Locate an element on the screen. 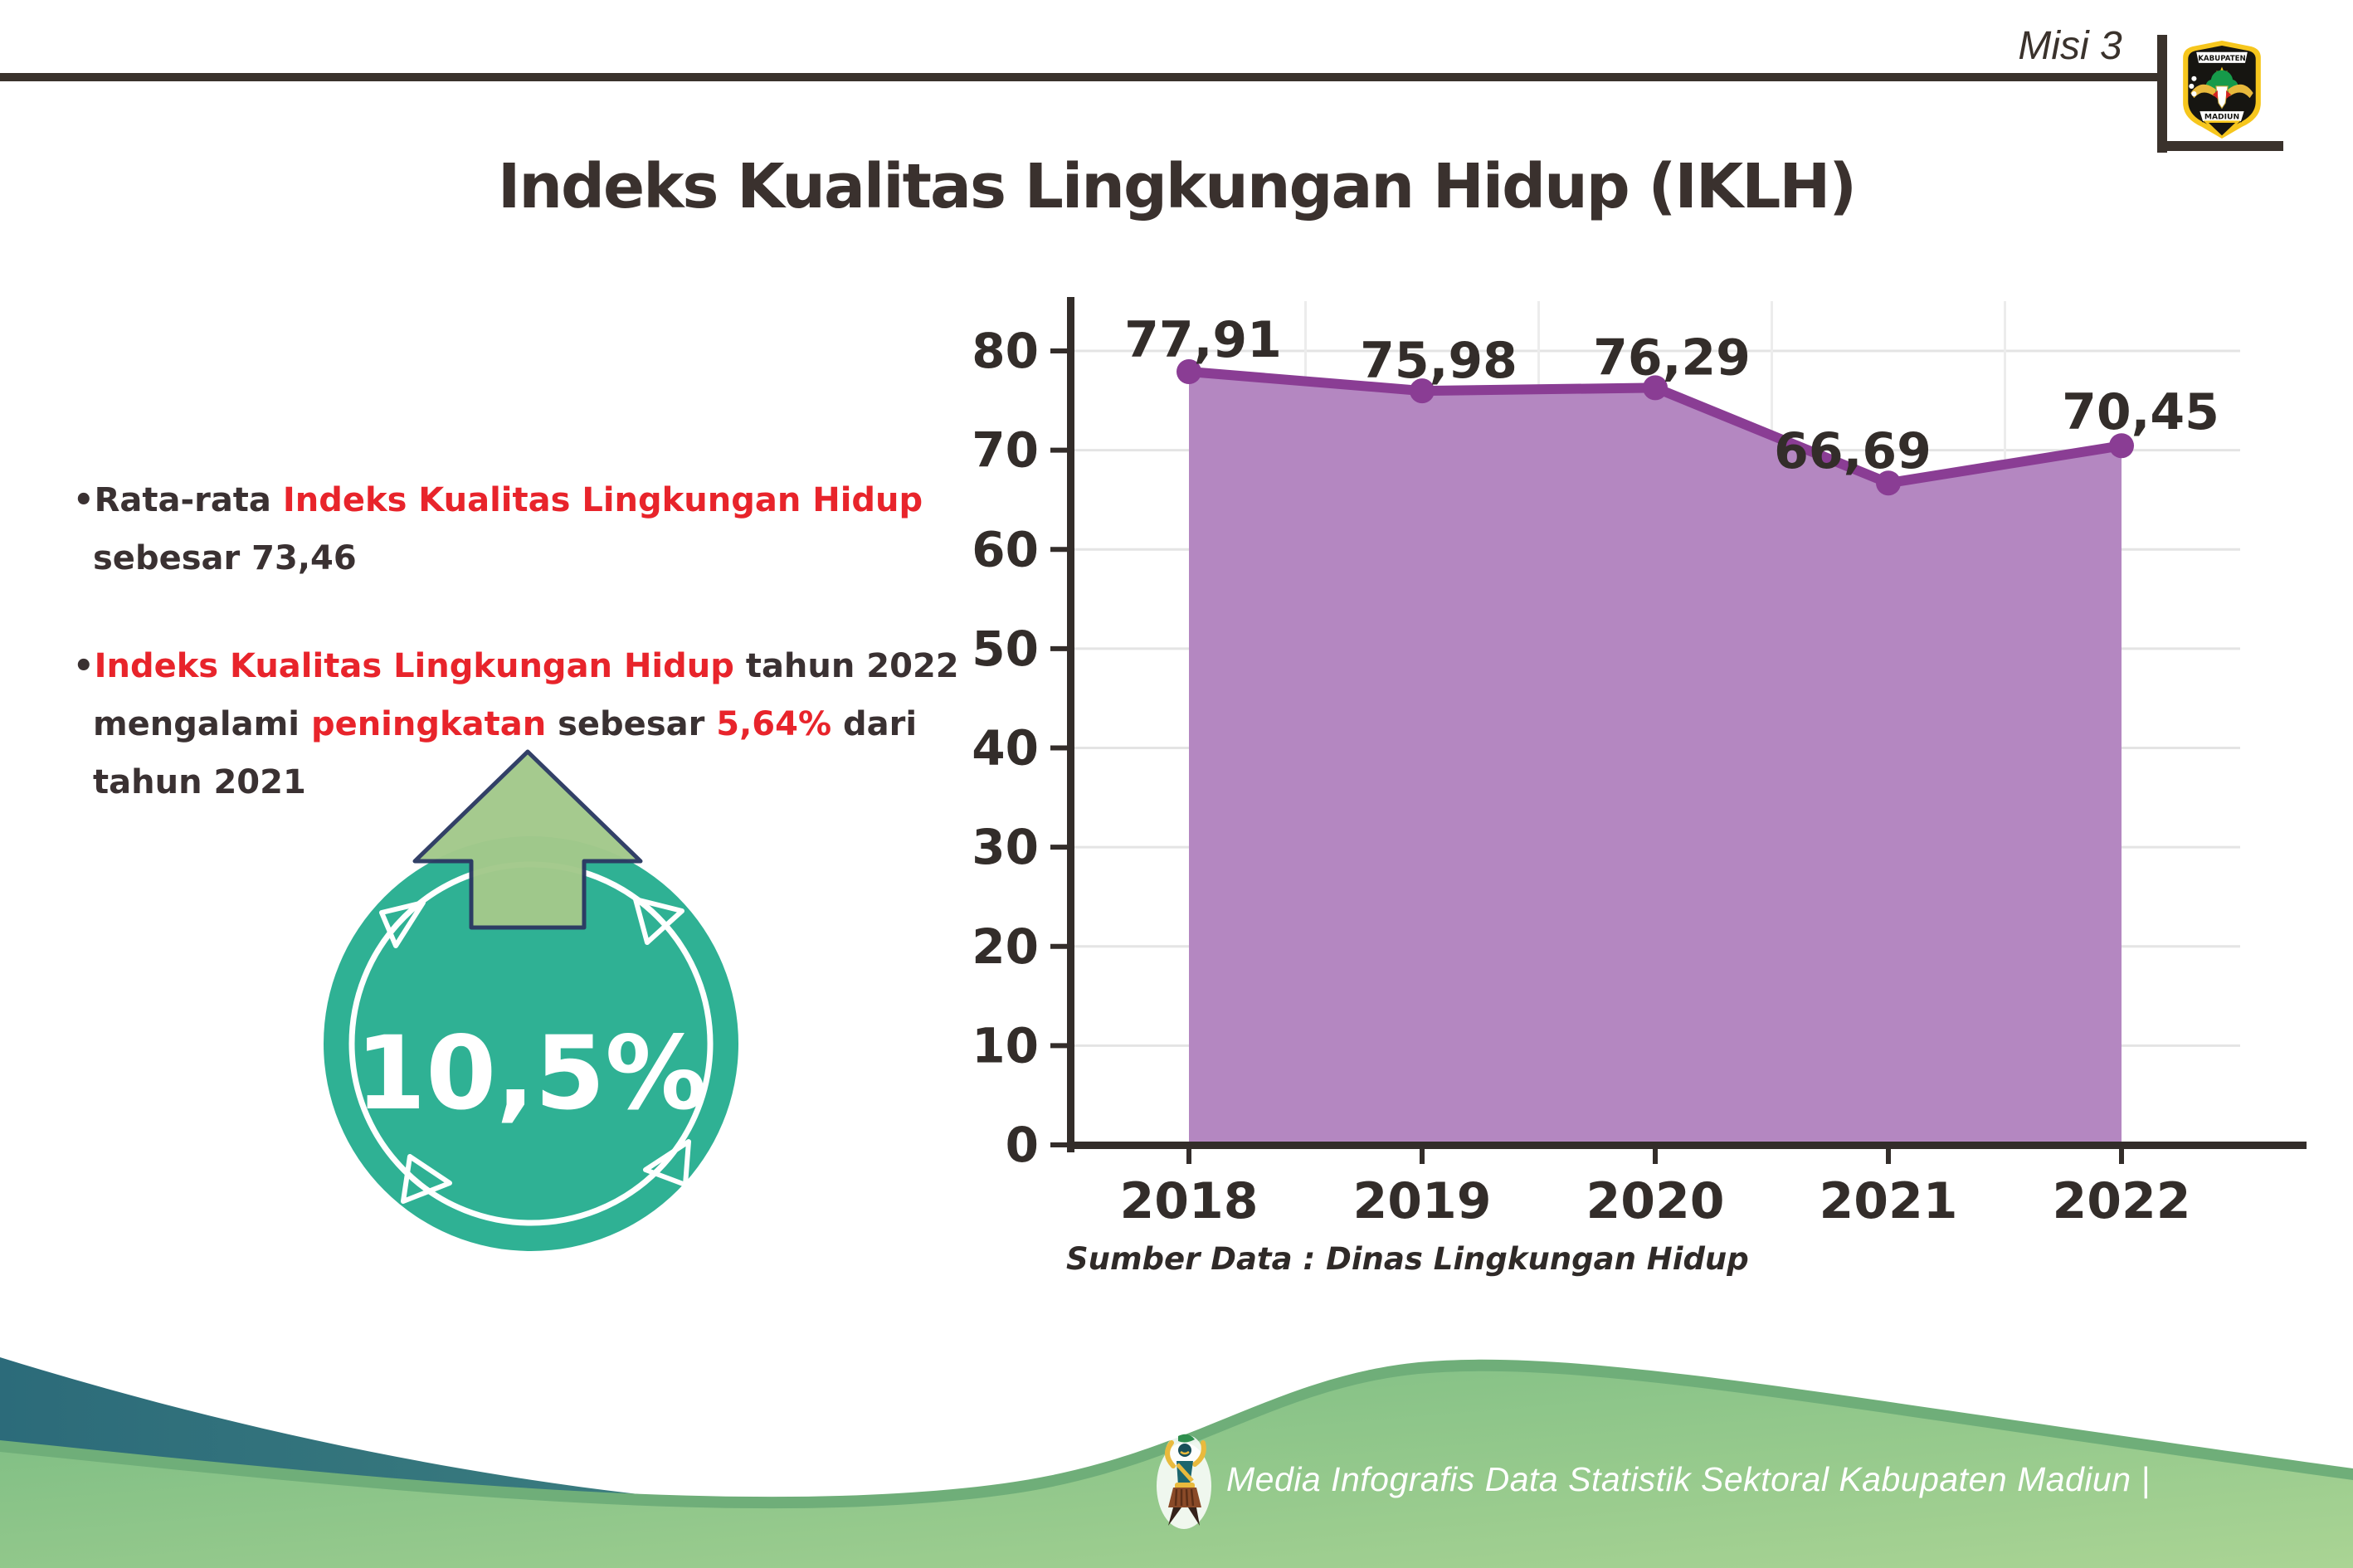  y-tick-label: 70 is located at coordinates (1005, 450).